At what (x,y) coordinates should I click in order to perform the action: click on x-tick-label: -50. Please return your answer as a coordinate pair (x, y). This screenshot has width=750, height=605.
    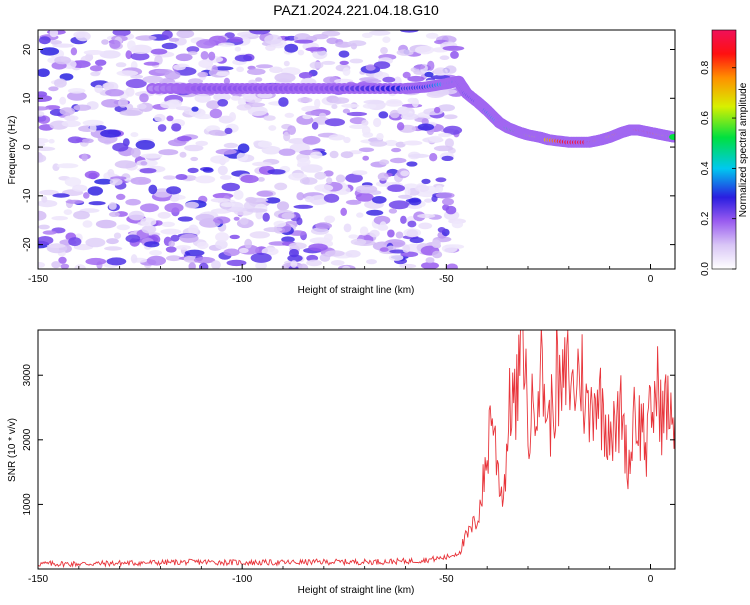
    Looking at the image, I should click on (446, 579).